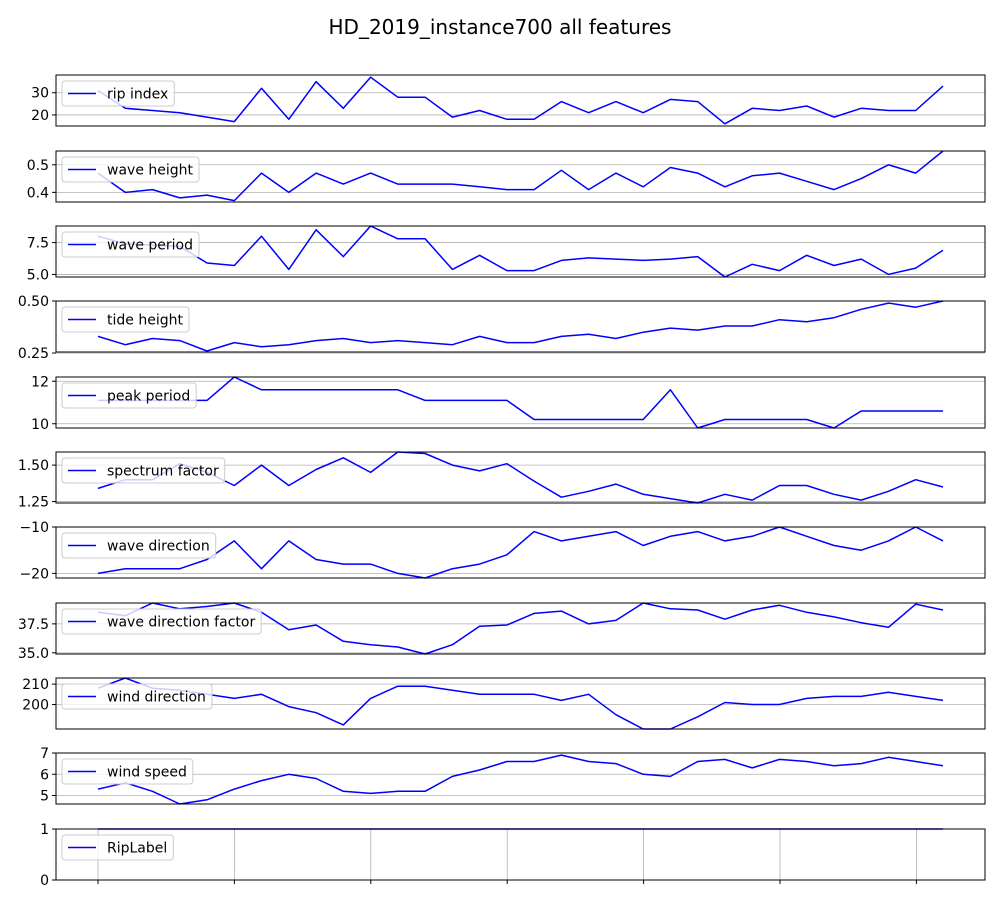 The image size is (1000, 900). What do you see at coordinates (181, 623) in the screenshot?
I see `legend-label: wave direction factor` at bounding box center [181, 623].